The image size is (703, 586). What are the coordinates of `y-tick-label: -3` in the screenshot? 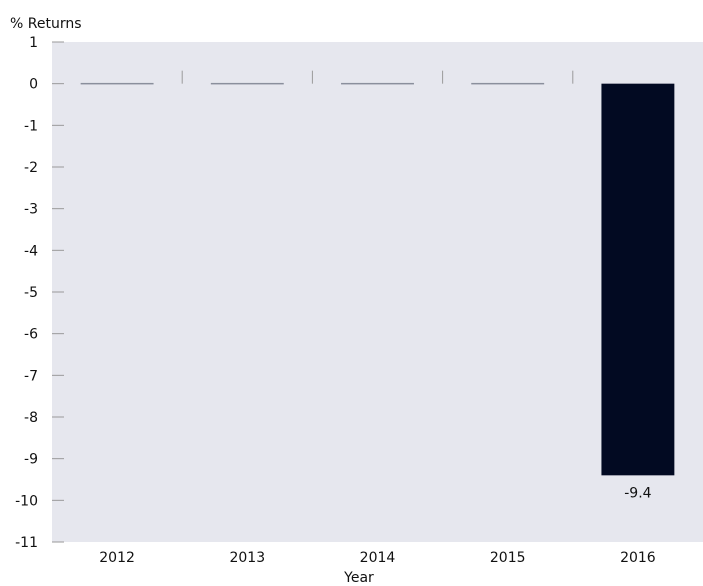 It's located at (31, 210).